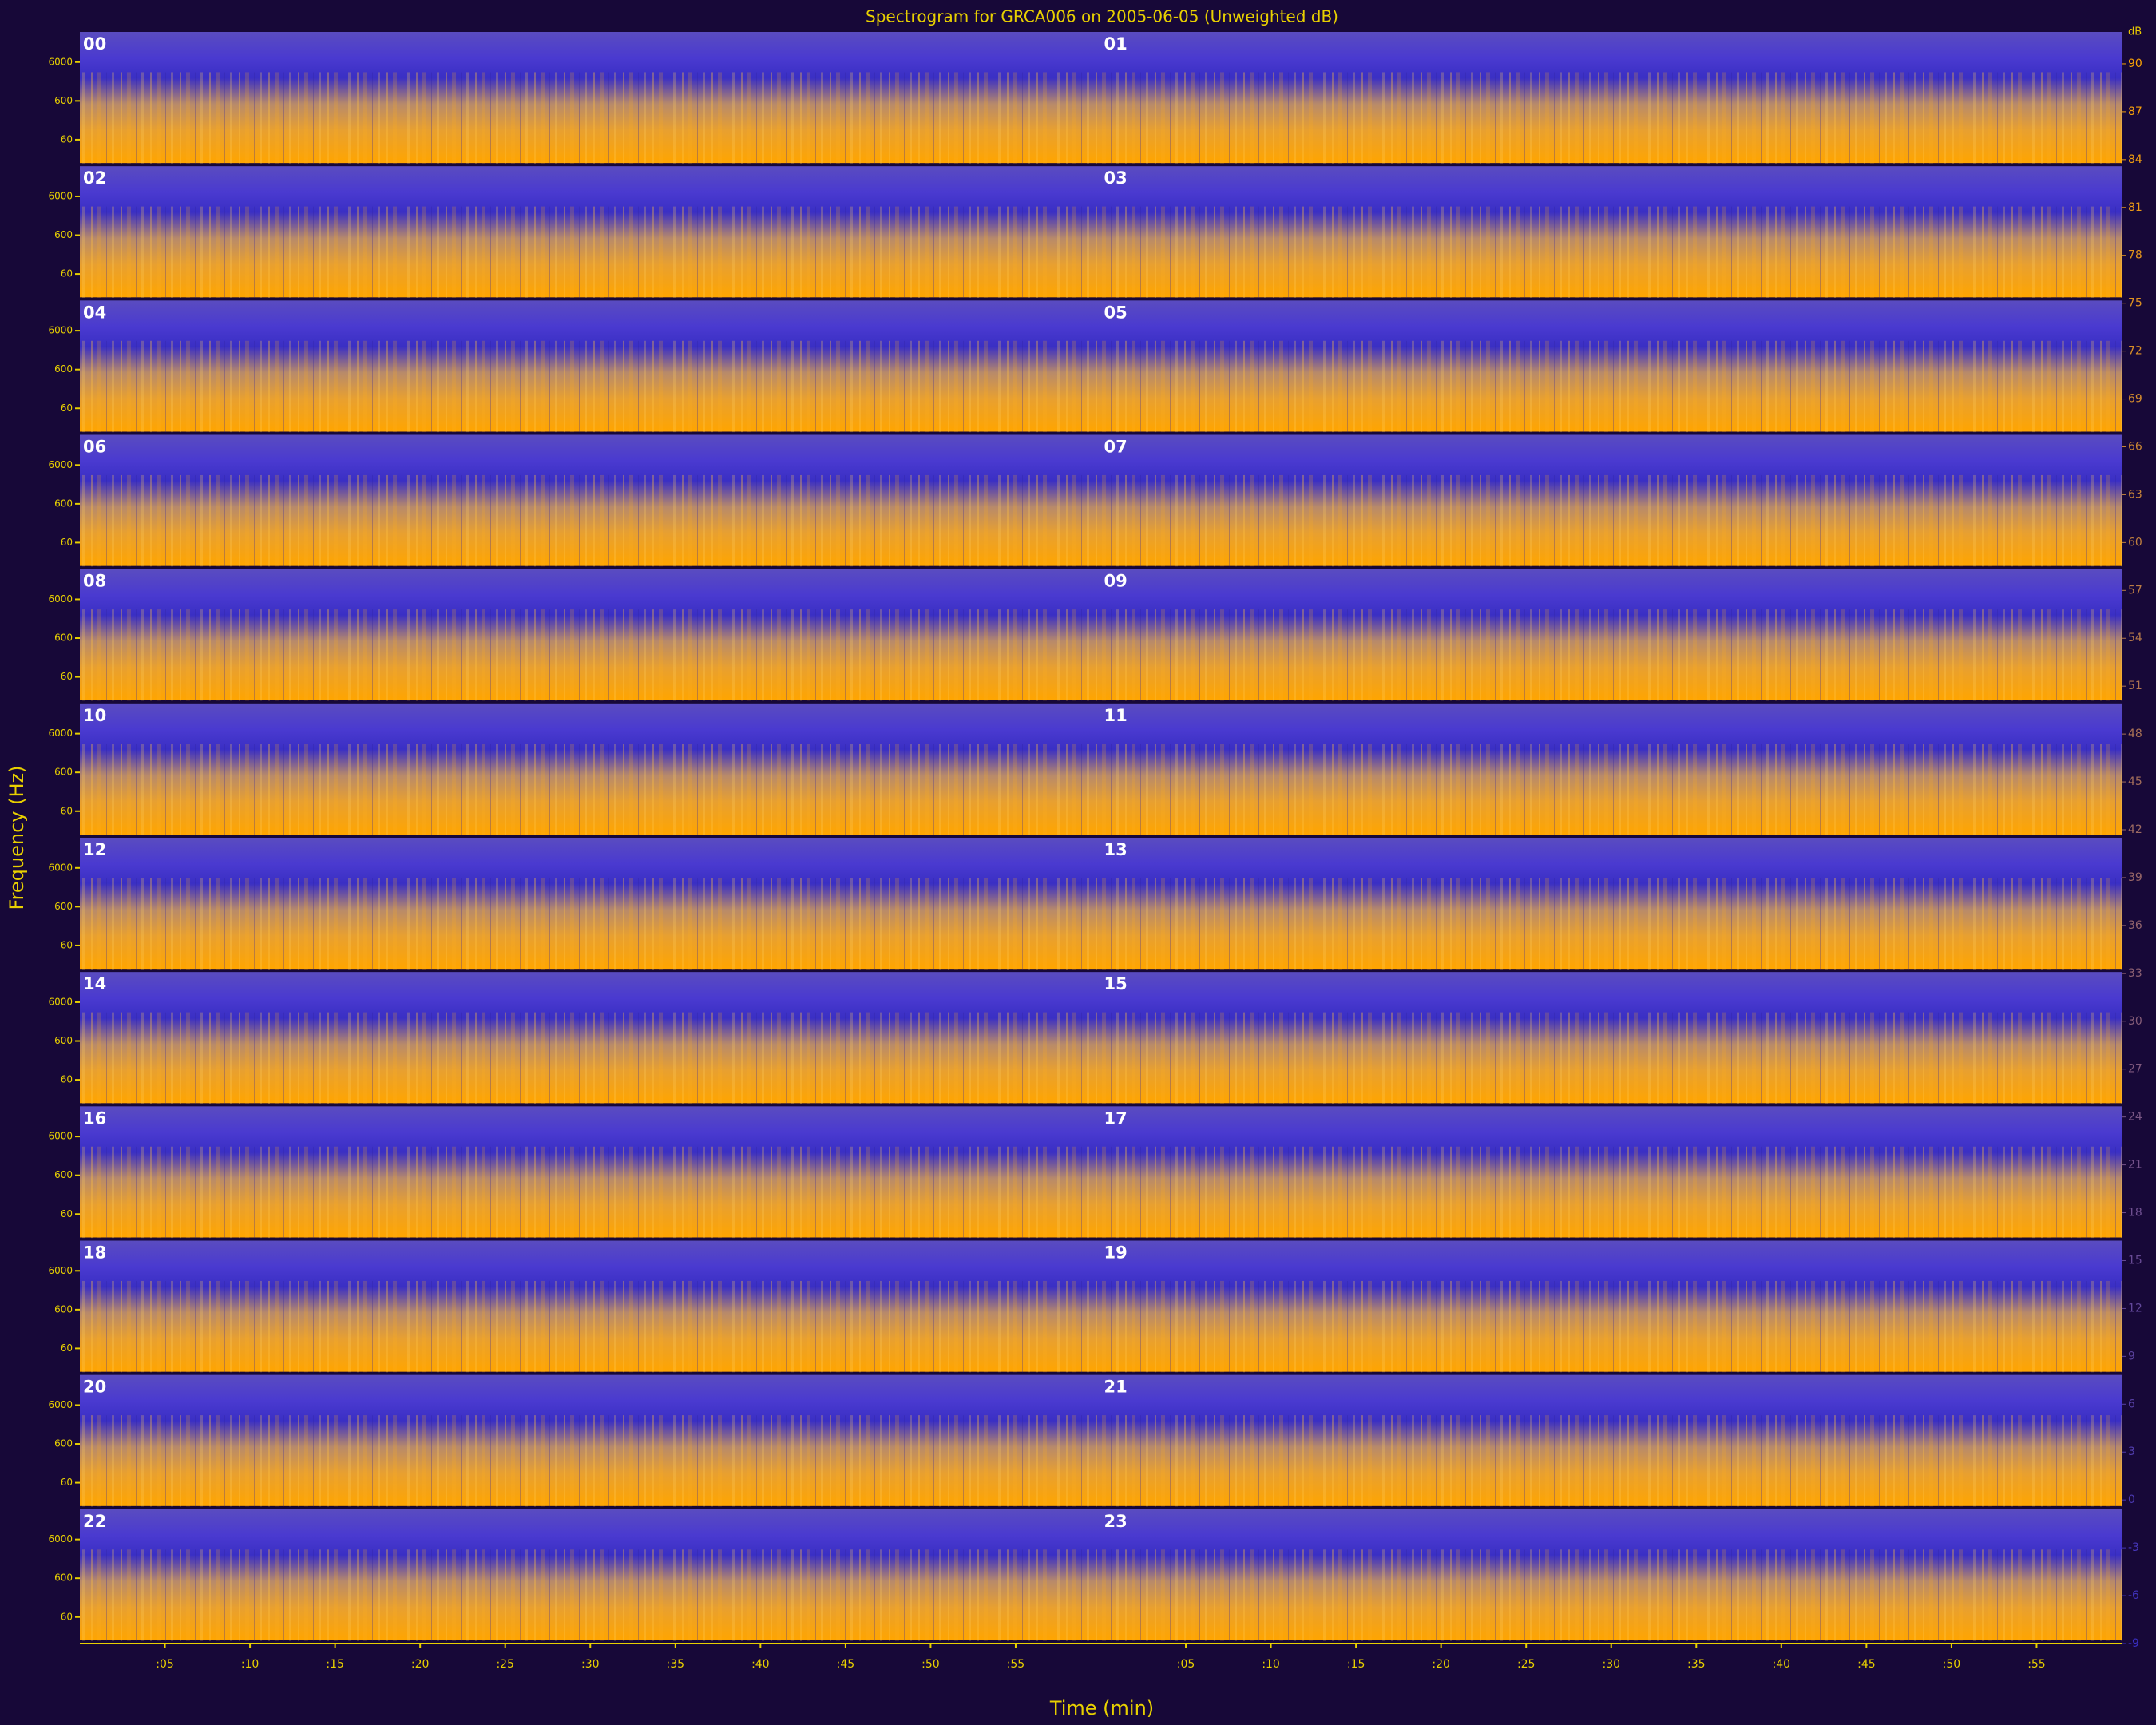  What do you see at coordinates (1116, 1253) in the screenshot?
I see `hour-label: 19` at bounding box center [1116, 1253].